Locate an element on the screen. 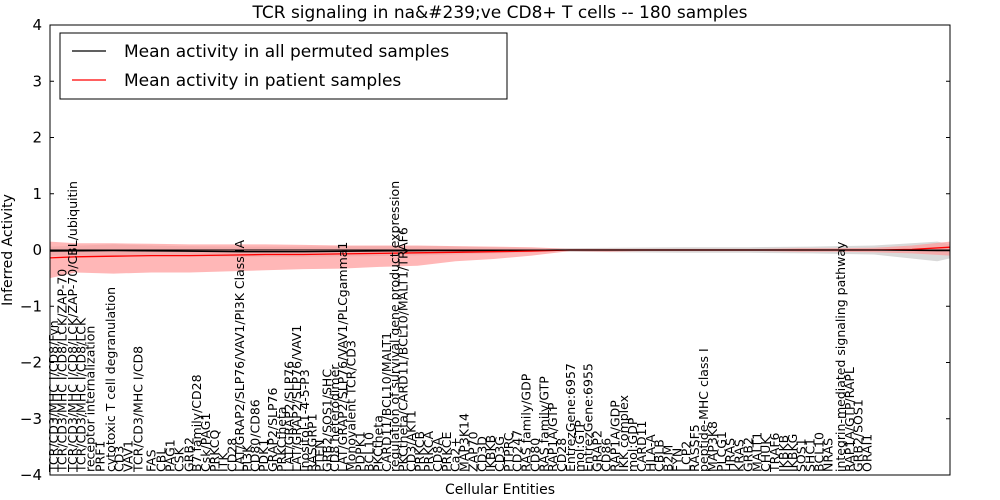  entity-label: LAT/GRAP2/SLP76/VAV1/PI3K Class IA is located at coordinates (239, 356).